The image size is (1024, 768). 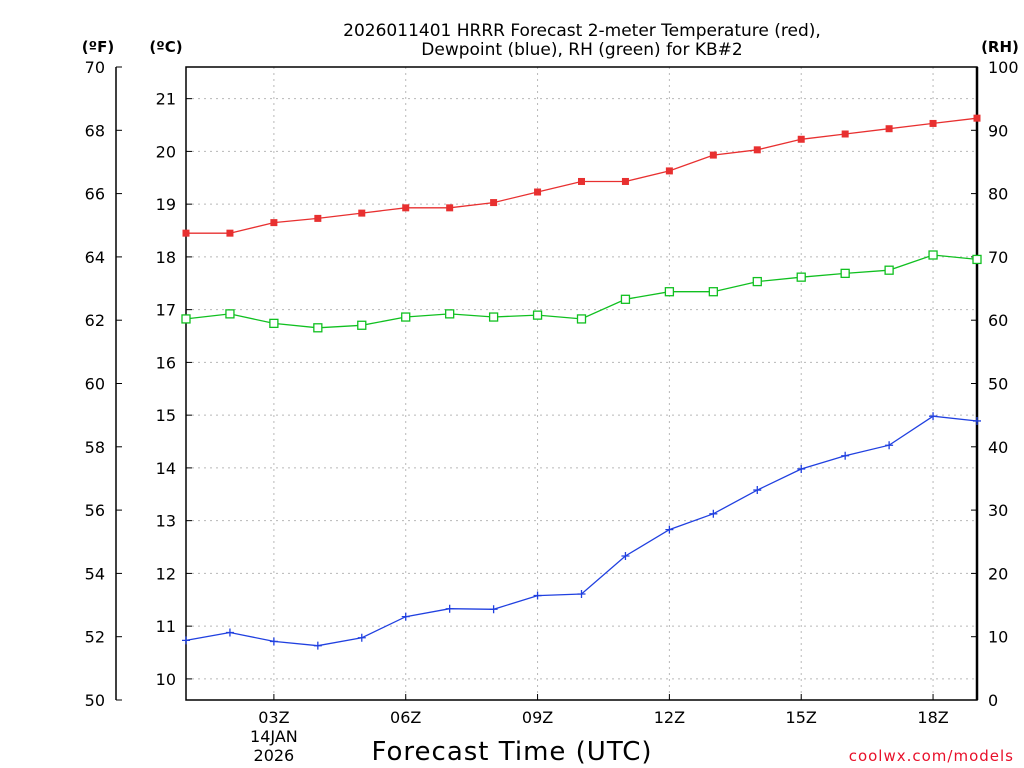 I want to click on rh-tick-label: 0, so click(x=993, y=700).